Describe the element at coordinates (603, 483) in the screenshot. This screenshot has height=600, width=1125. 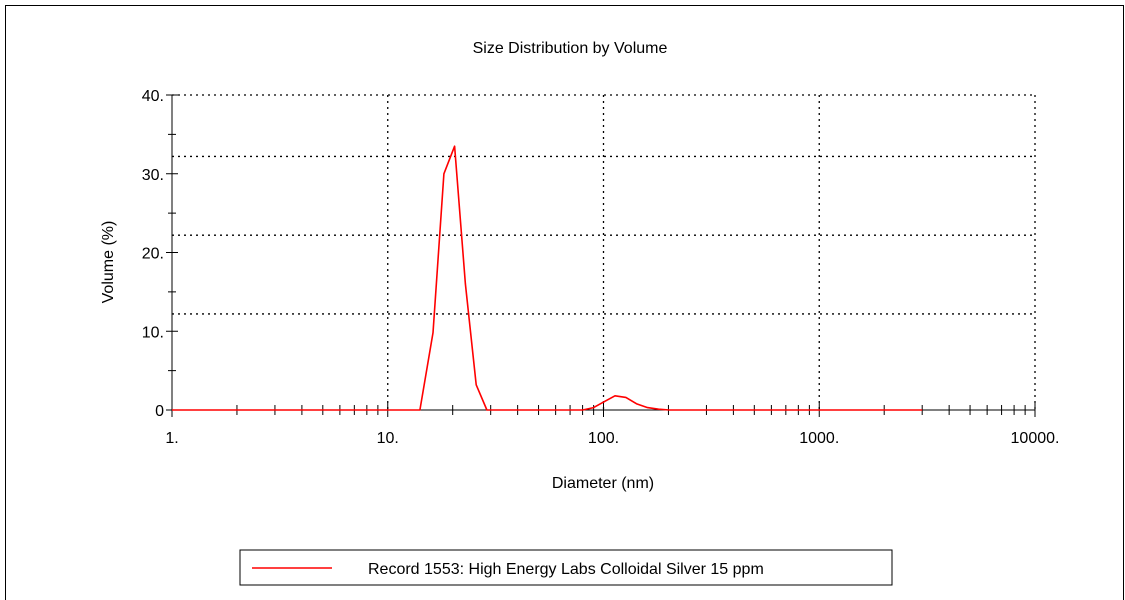
I see `x-axis-label: Diameter (nm)` at that location.